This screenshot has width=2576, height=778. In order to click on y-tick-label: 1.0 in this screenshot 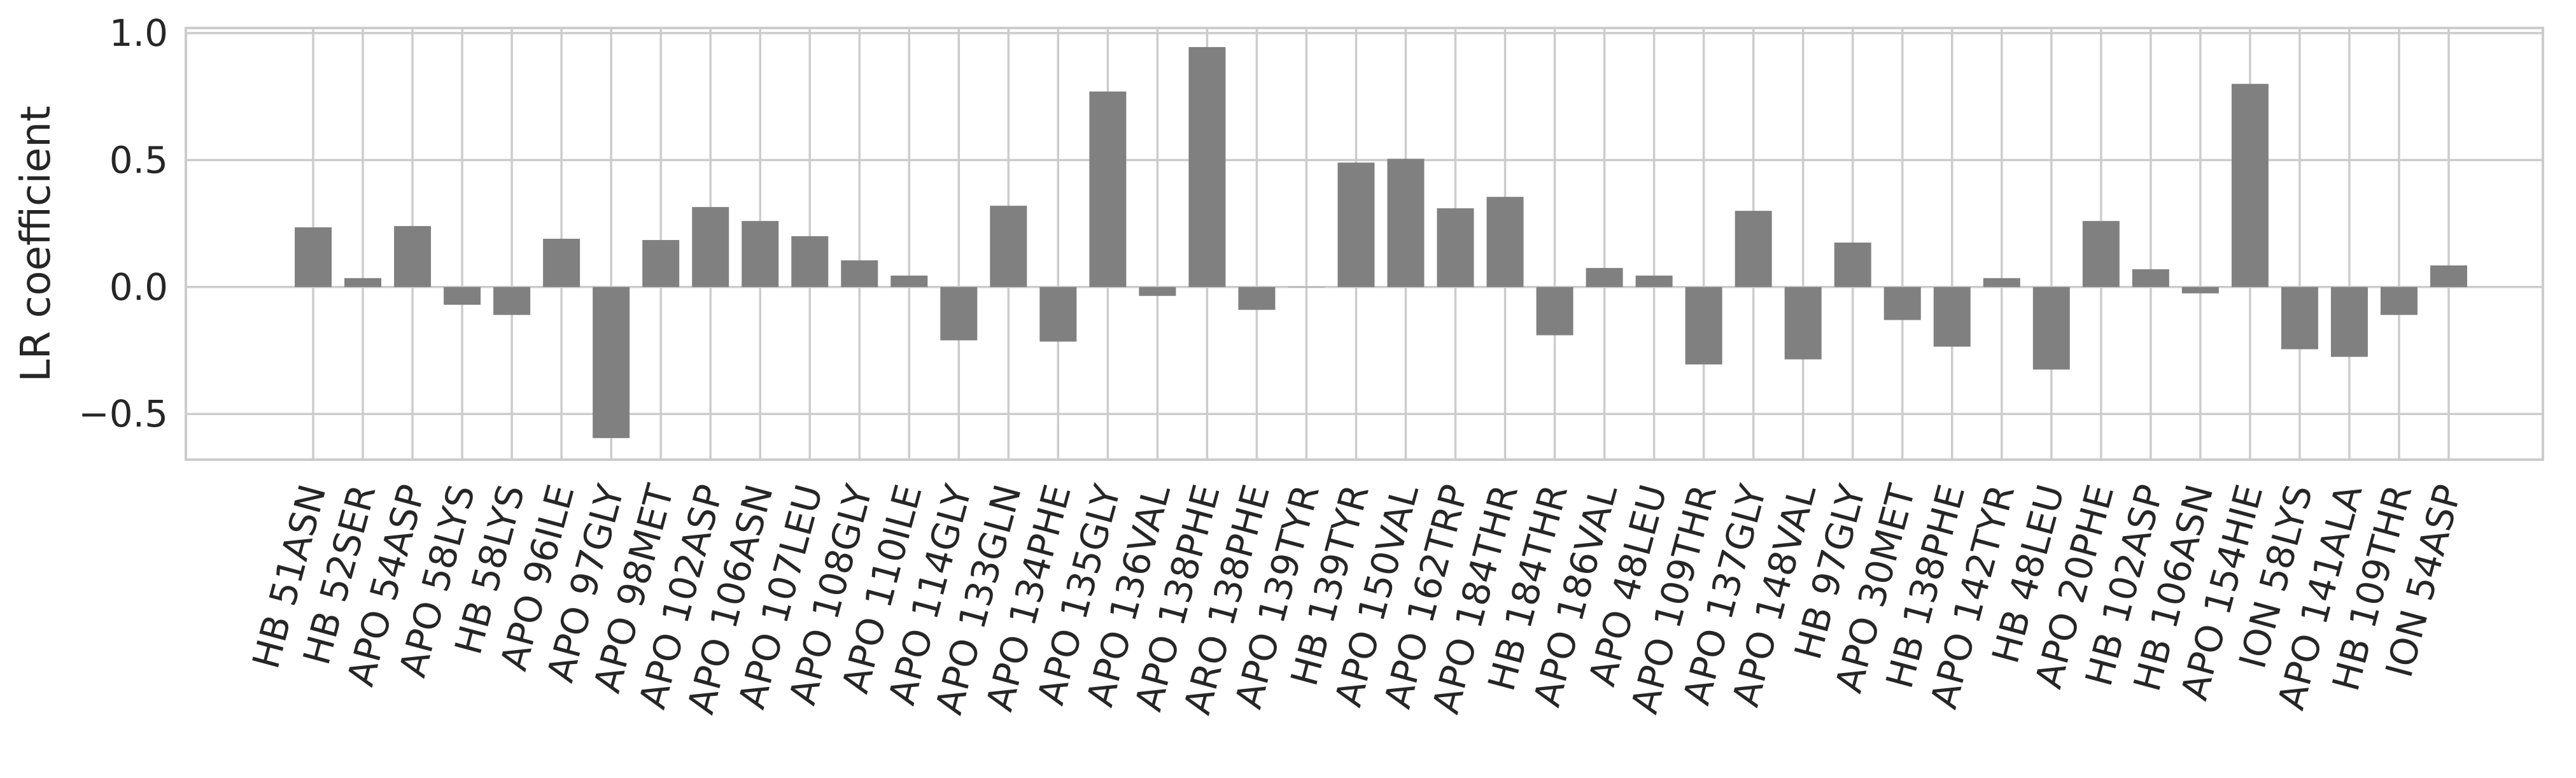, I will do `click(138, 33)`.